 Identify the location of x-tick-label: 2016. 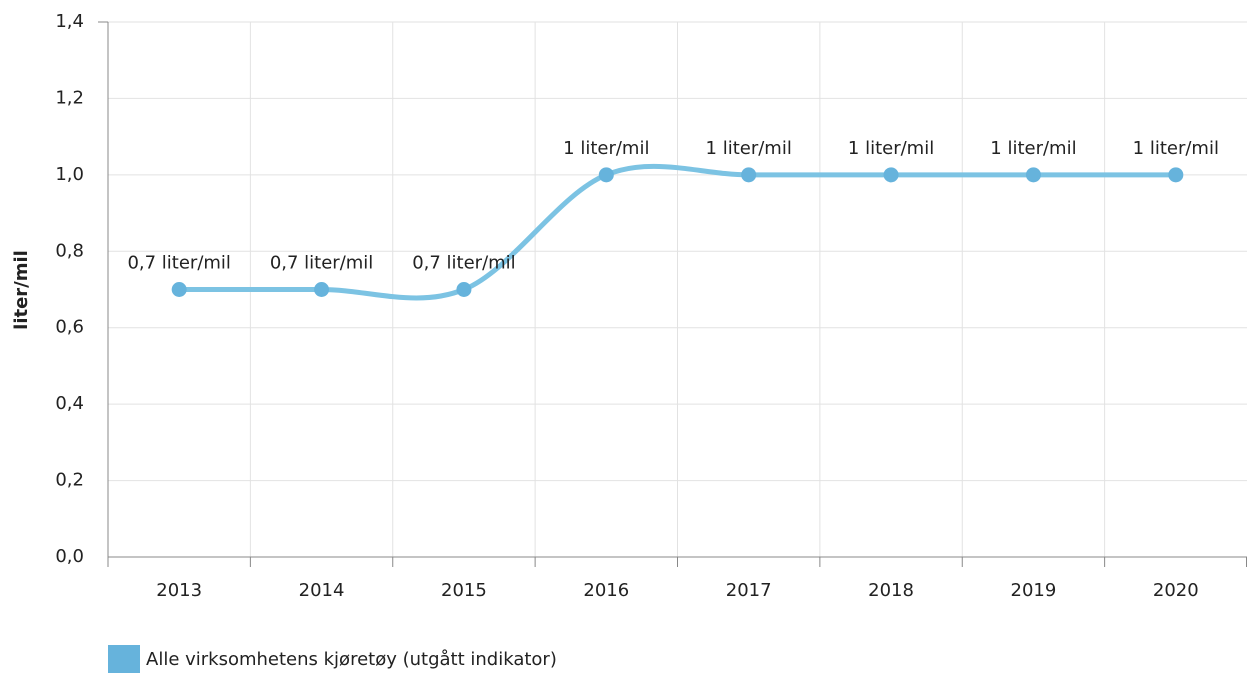
(606, 590).